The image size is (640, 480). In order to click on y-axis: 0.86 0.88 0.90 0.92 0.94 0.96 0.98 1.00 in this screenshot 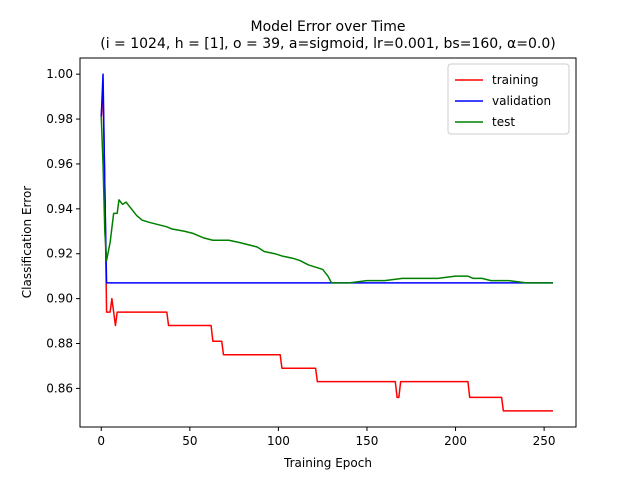, I will do `click(63, 231)`.